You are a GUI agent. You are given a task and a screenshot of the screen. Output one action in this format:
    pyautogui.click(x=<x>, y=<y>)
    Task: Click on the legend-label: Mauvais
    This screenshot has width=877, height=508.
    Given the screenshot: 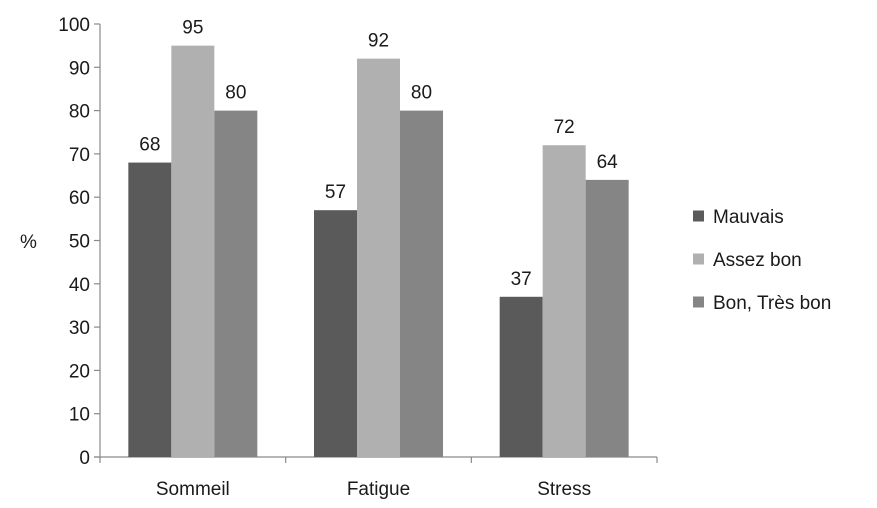 What is the action you would take?
    pyautogui.click(x=748, y=217)
    